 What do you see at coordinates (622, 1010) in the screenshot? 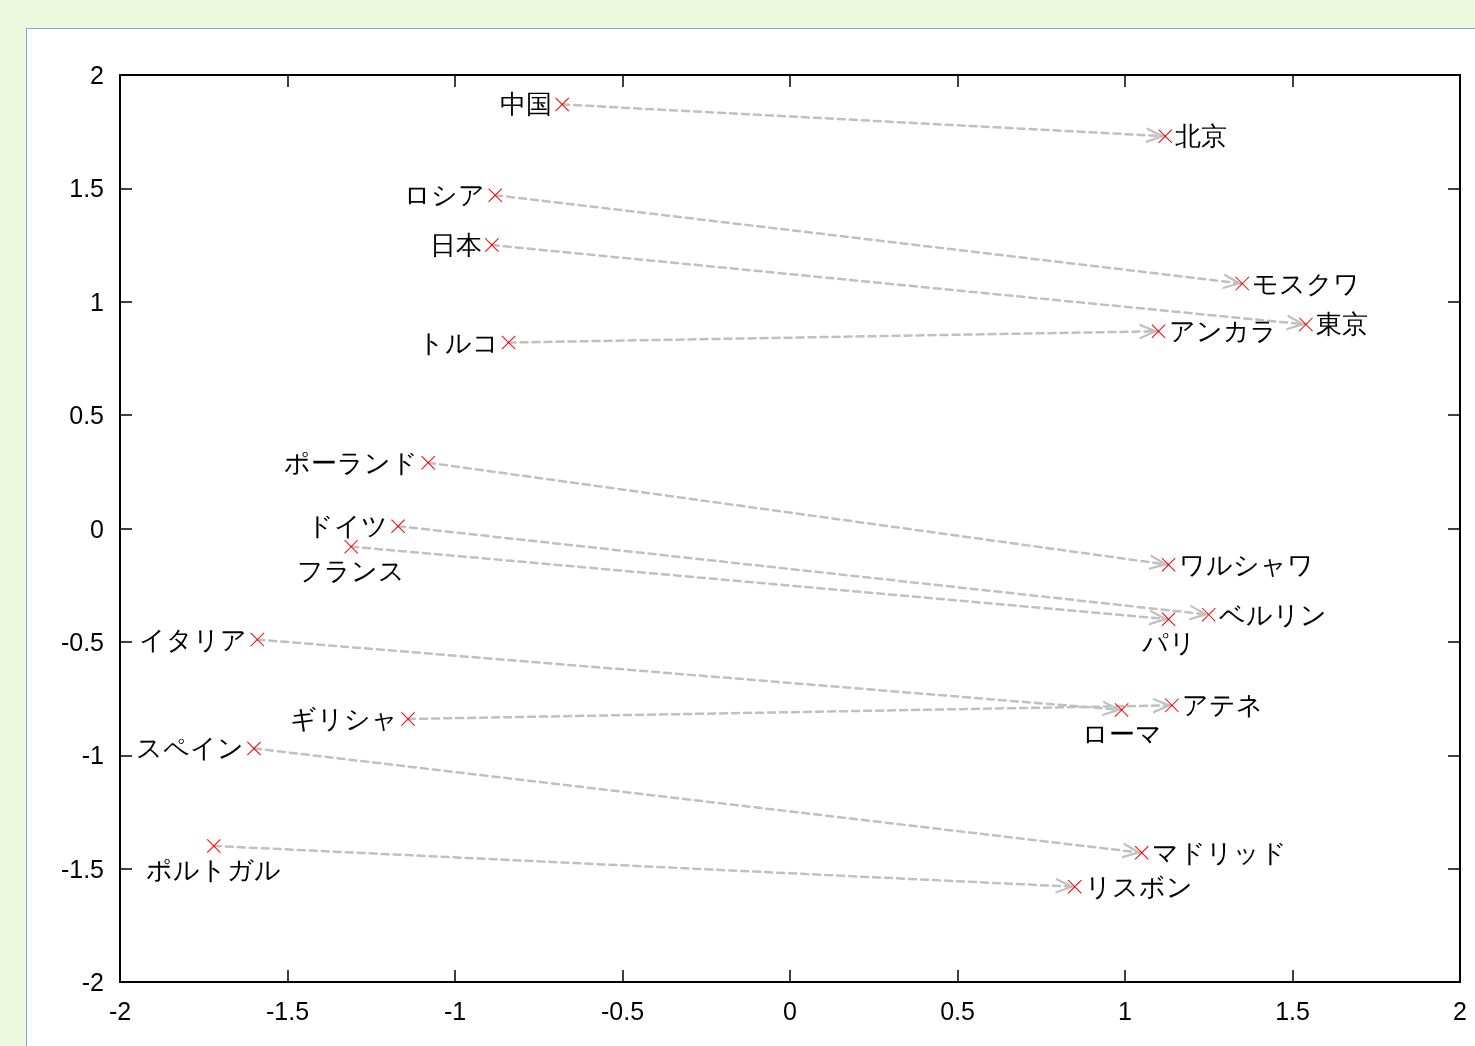
I see `x-tick-label: -0.5` at bounding box center [622, 1010].